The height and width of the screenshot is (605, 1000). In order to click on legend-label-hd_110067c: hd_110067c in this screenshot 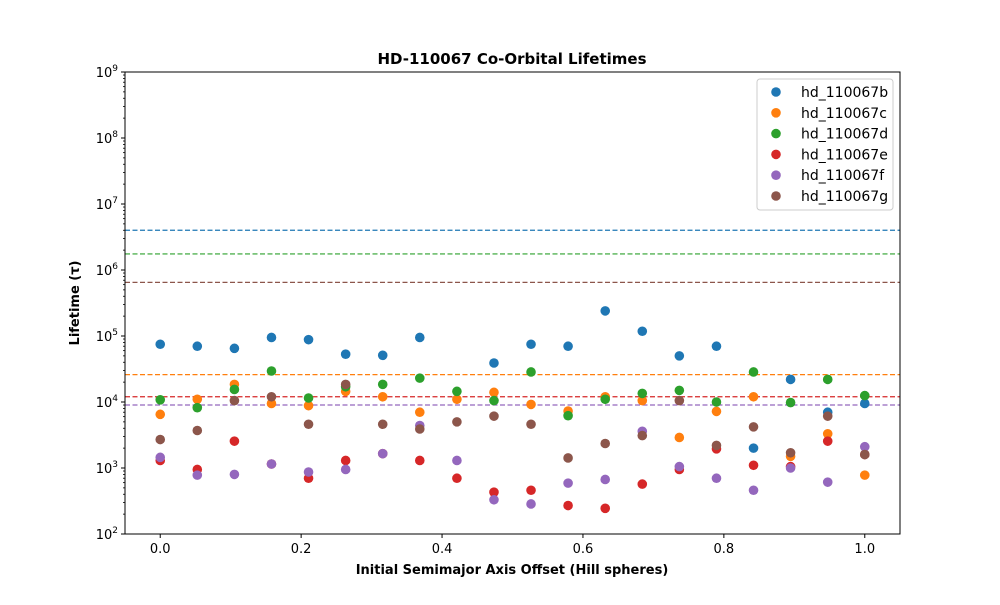, I will do `click(844, 114)`.